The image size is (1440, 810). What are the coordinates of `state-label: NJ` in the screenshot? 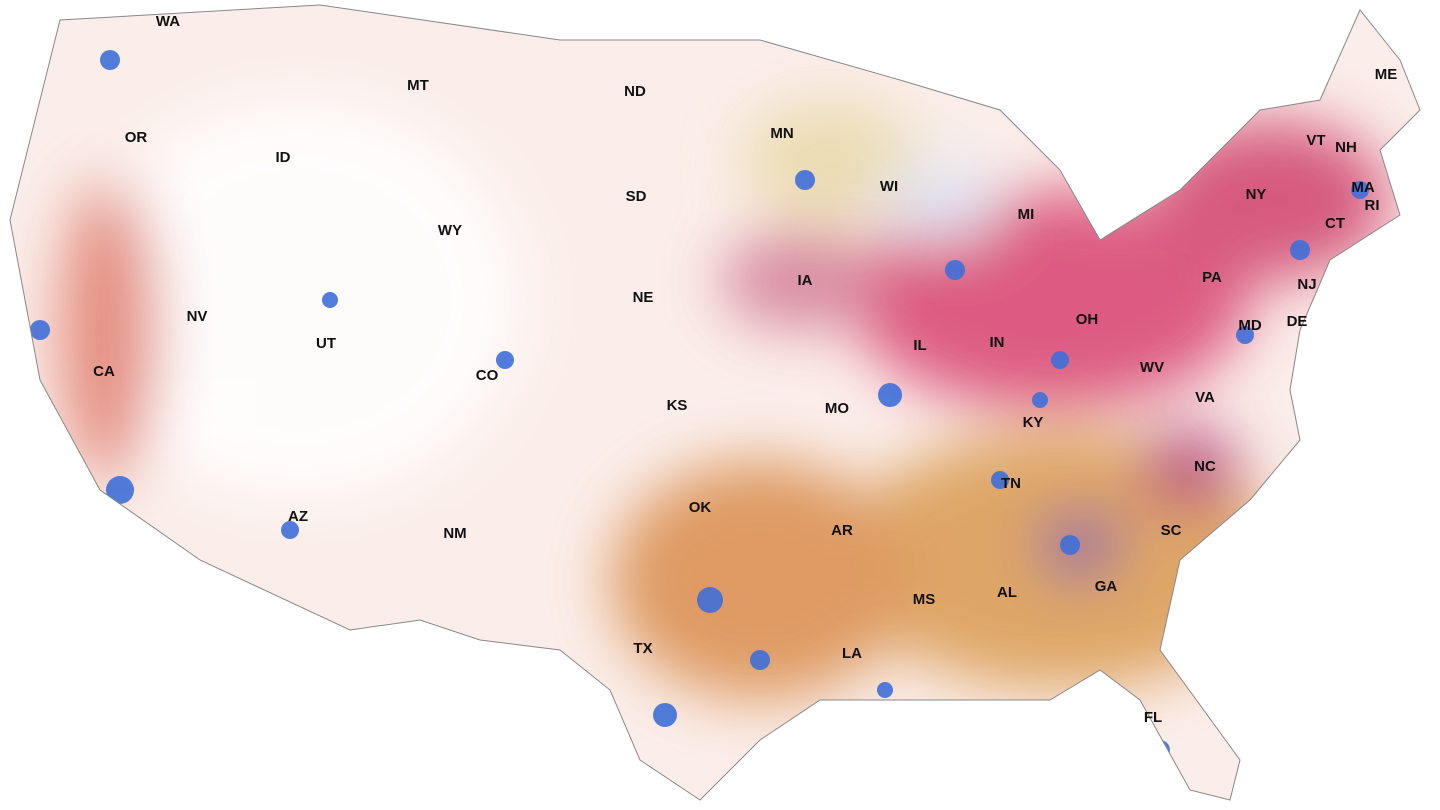 It's located at (1306, 284).